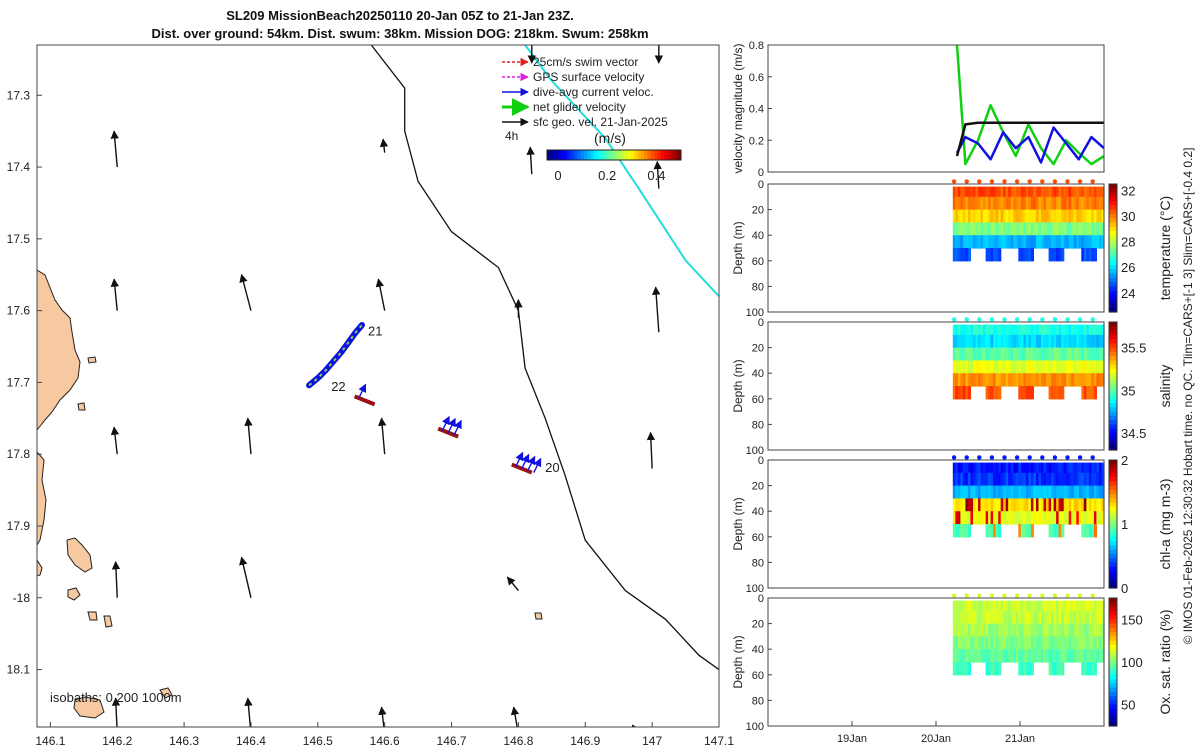  What do you see at coordinates (758, 625) in the screenshot?
I see `depth-tick-label: 20` at bounding box center [758, 625].